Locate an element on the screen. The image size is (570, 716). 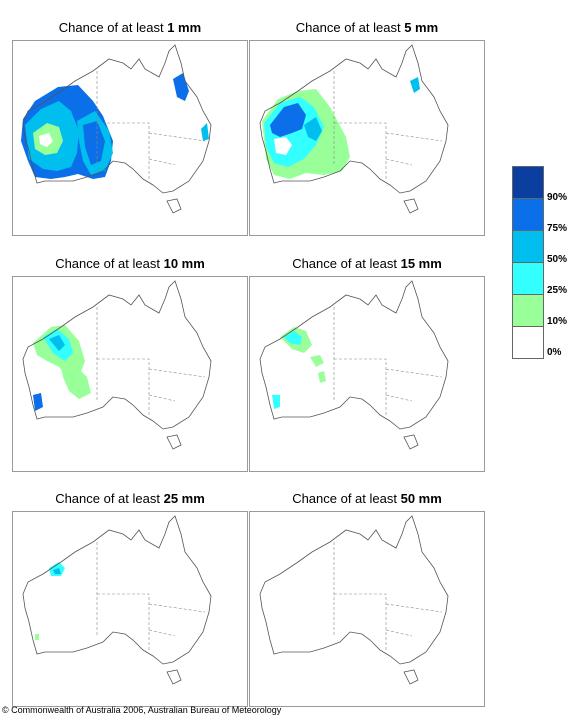
map-1mm is located at coordinates (130, 138).